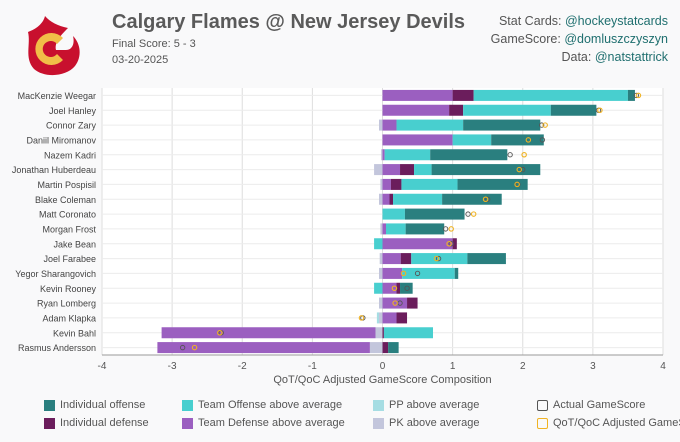 The height and width of the screenshot is (442, 680). I want to click on credit-handle: @domluszczyszyn, so click(616, 39).